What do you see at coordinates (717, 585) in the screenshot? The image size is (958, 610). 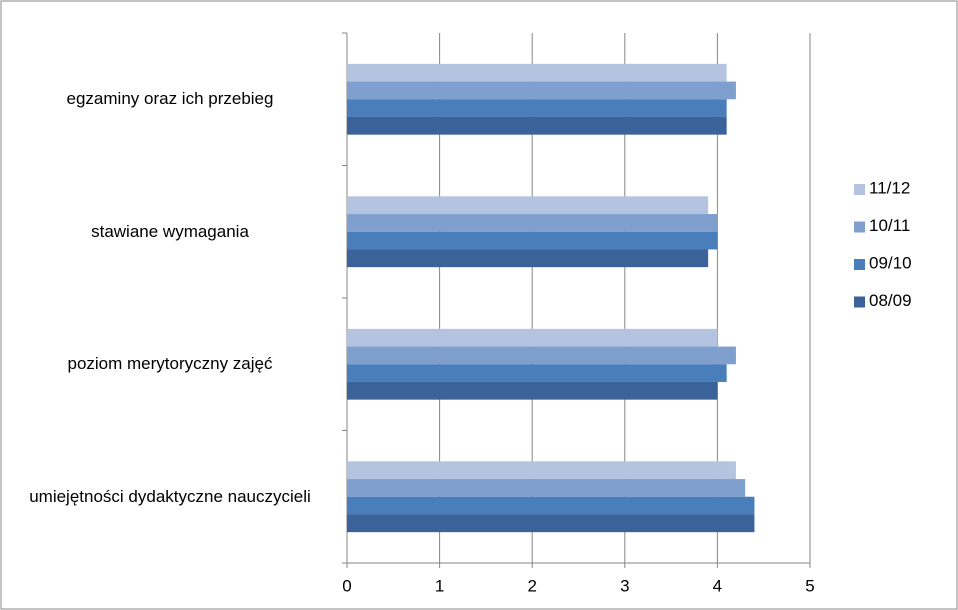 I see `x-tick-label: 4` at bounding box center [717, 585].